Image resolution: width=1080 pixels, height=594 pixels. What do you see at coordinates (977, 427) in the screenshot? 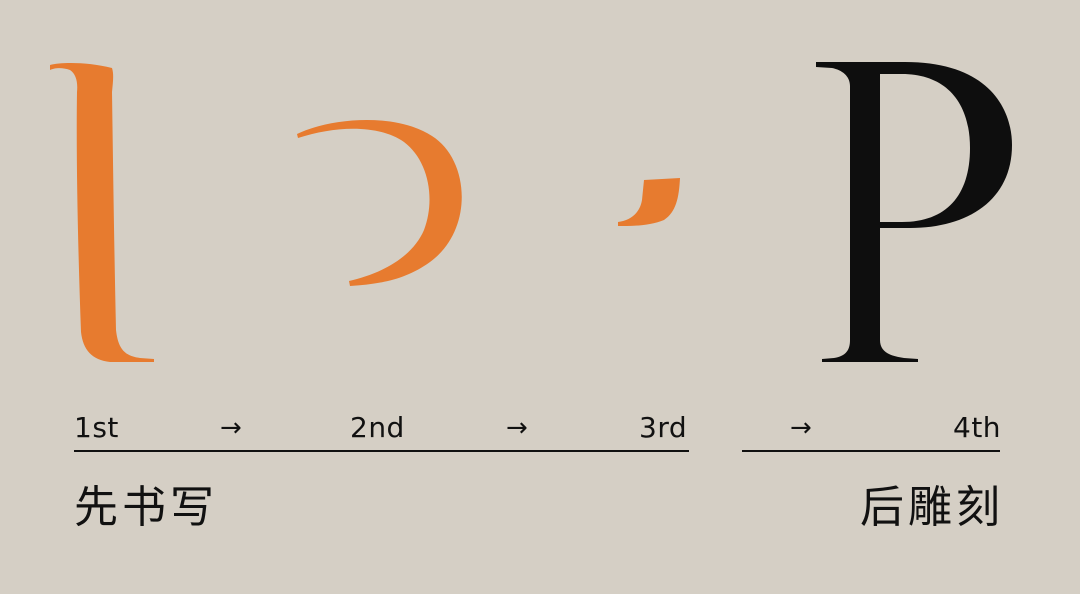
I see `step-label-4th: 4th` at bounding box center [977, 427].